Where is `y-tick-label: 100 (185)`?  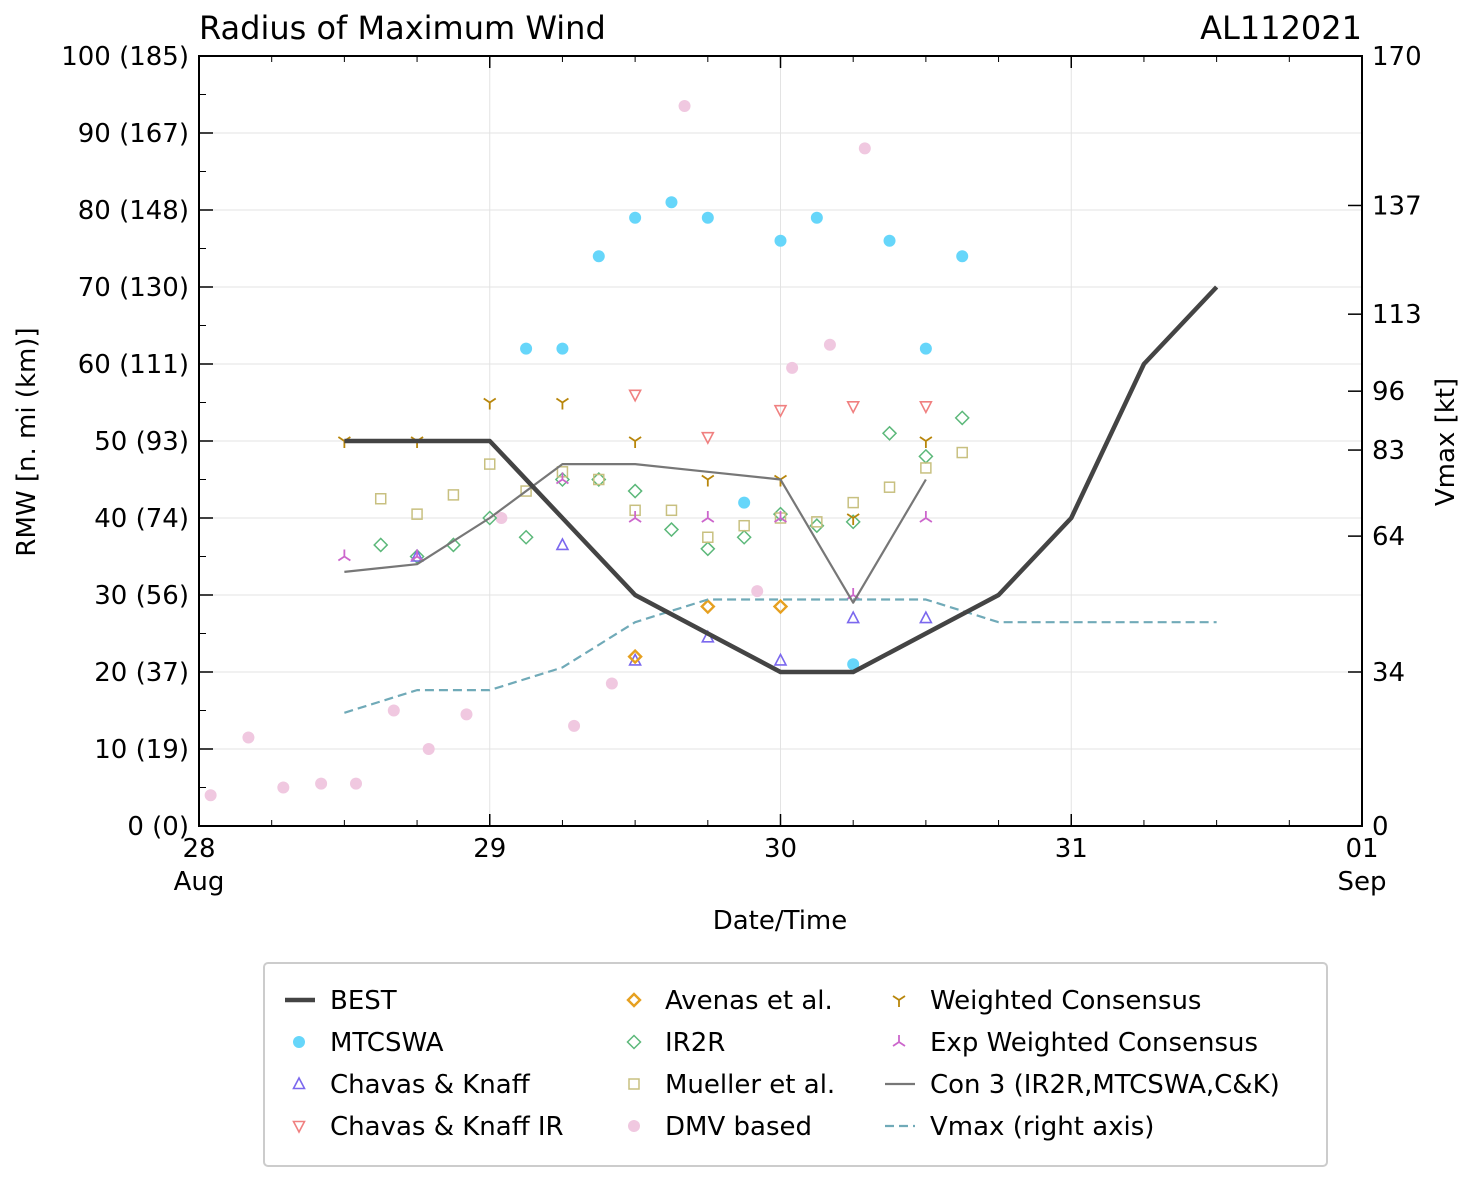 y-tick-label: 100 (185) is located at coordinates (125, 57).